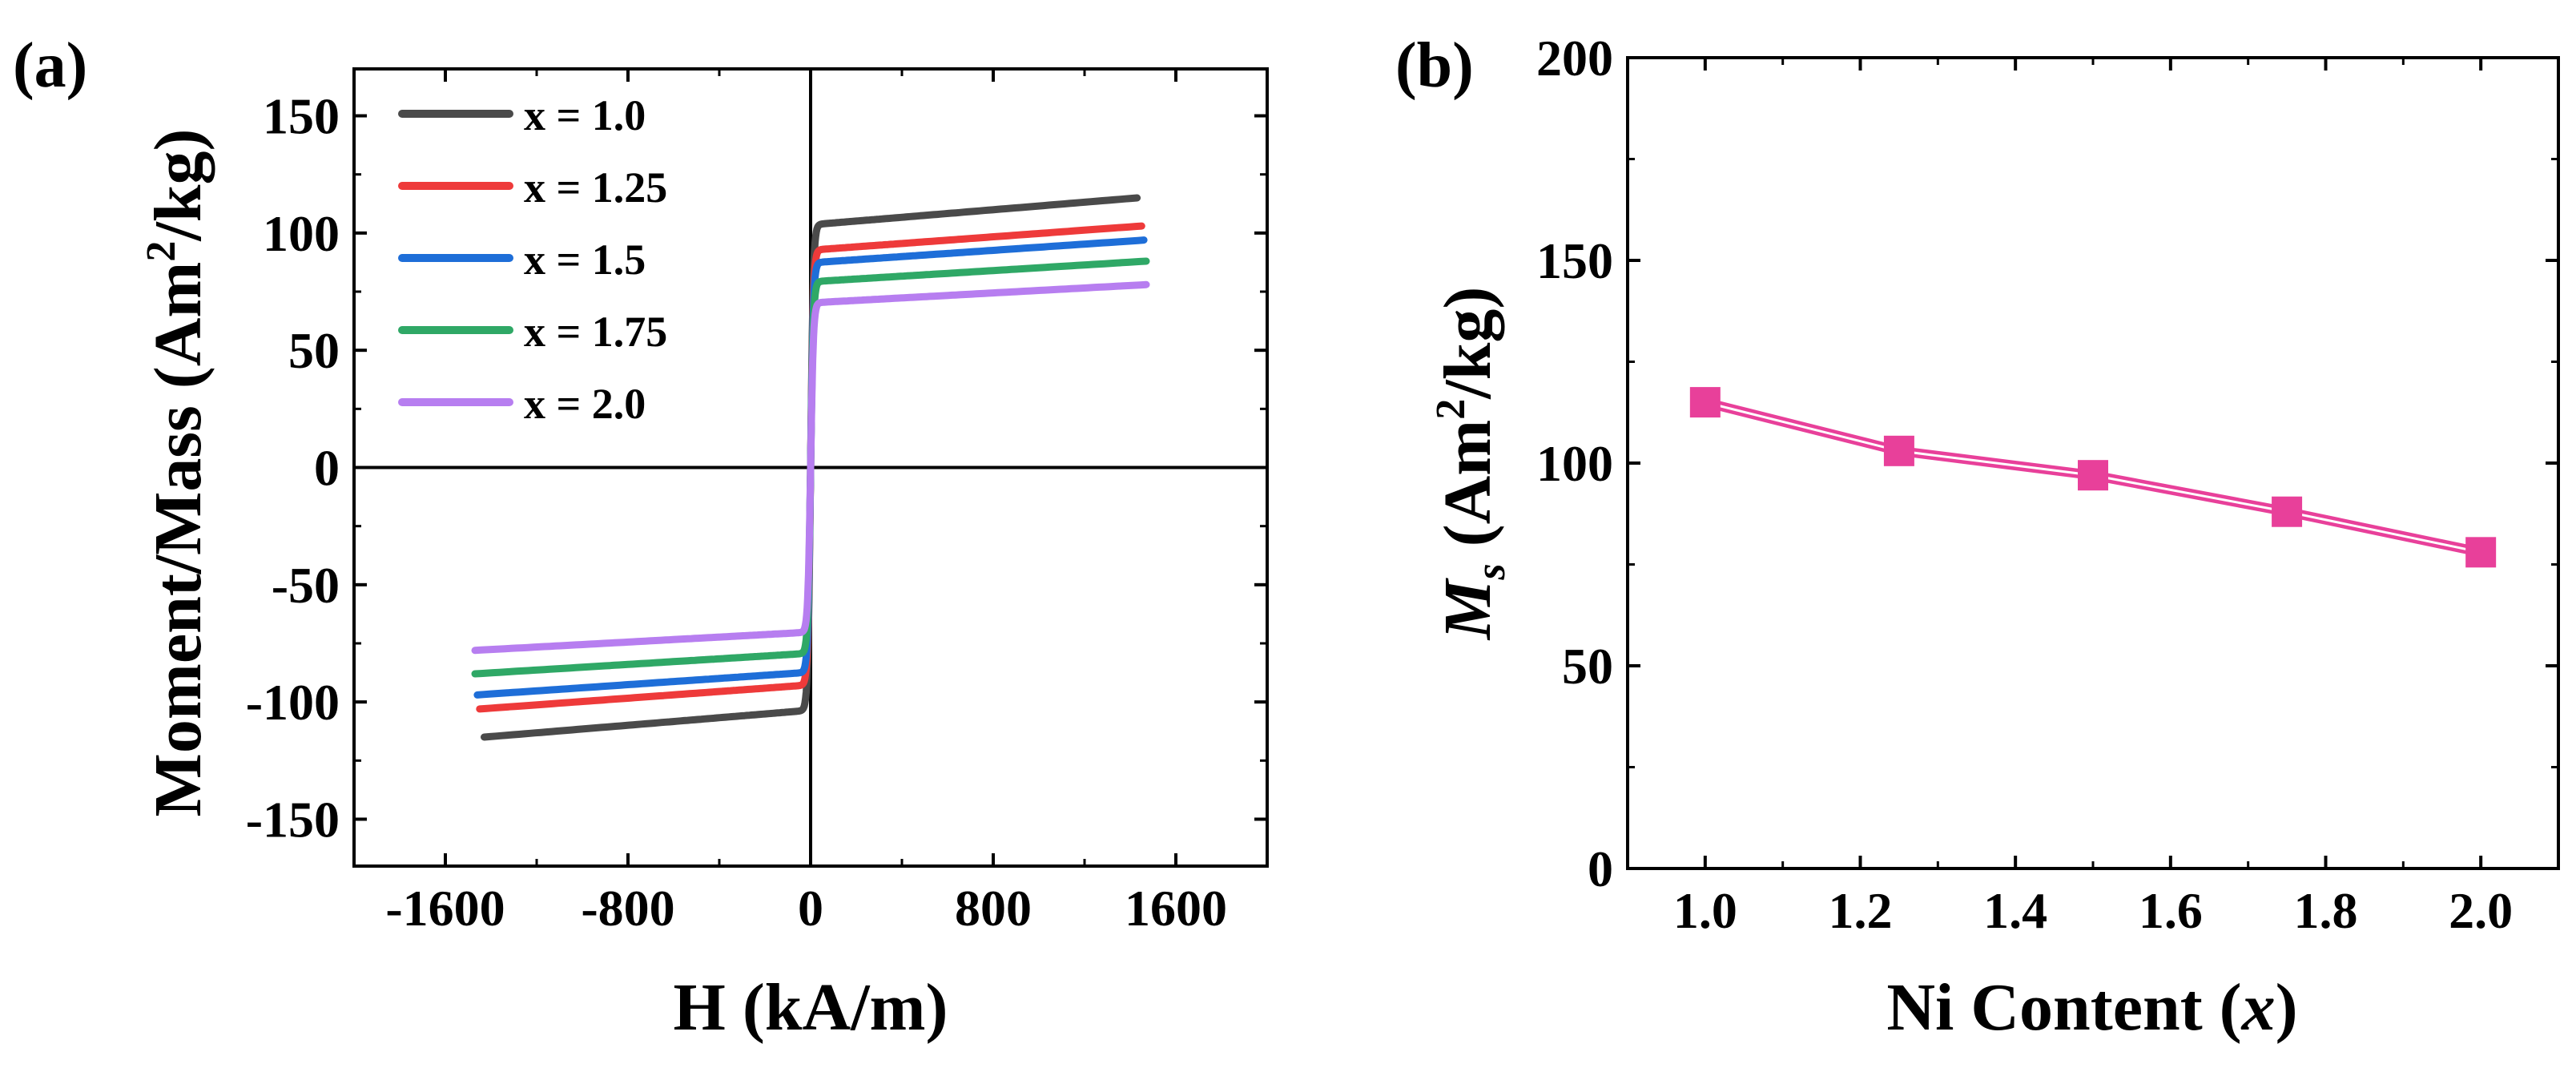  Describe the element at coordinates (50, 65) in the screenshot. I see `panel-a-label: (a)` at that location.